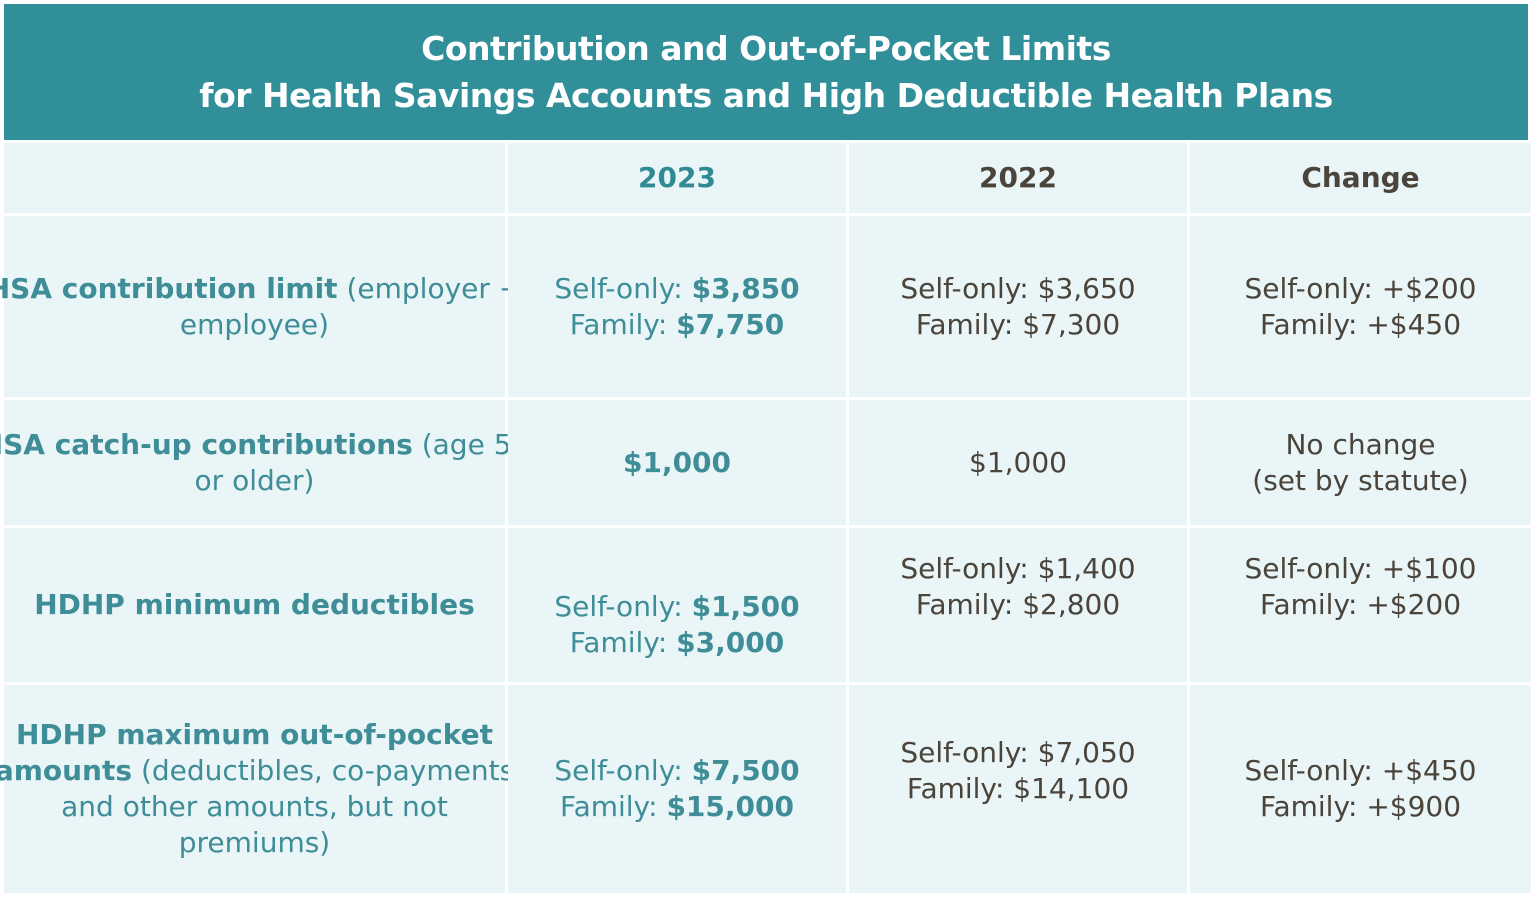  I want to click on self-only-change: Self-only: +$200, so click(1360, 288).